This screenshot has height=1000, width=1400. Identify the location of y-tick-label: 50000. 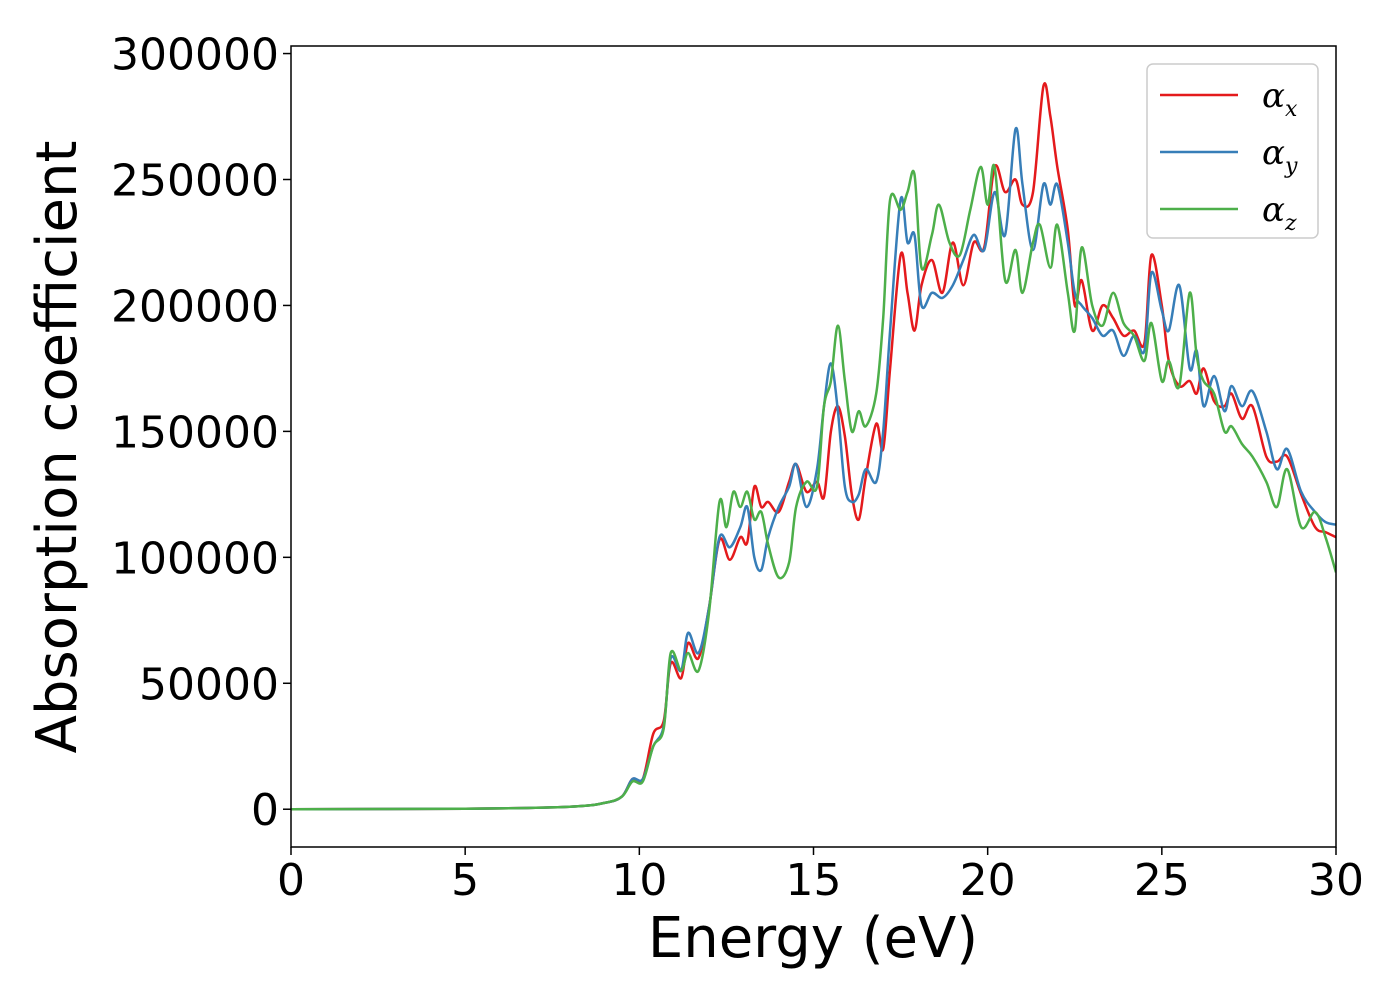
(209, 684).